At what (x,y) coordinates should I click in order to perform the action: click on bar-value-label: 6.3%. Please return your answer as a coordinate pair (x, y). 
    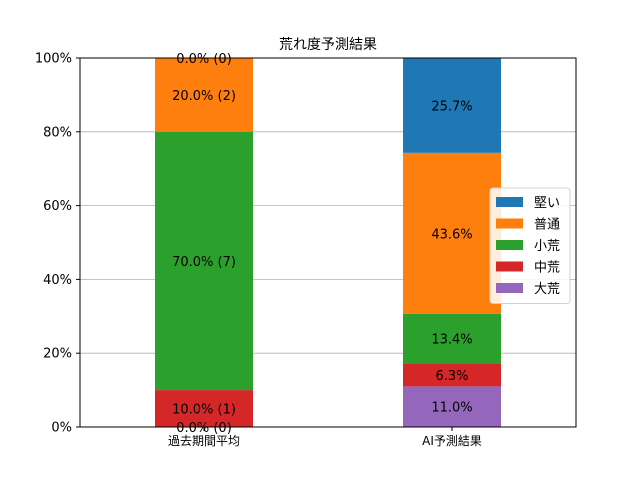
    Looking at the image, I should click on (451, 376).